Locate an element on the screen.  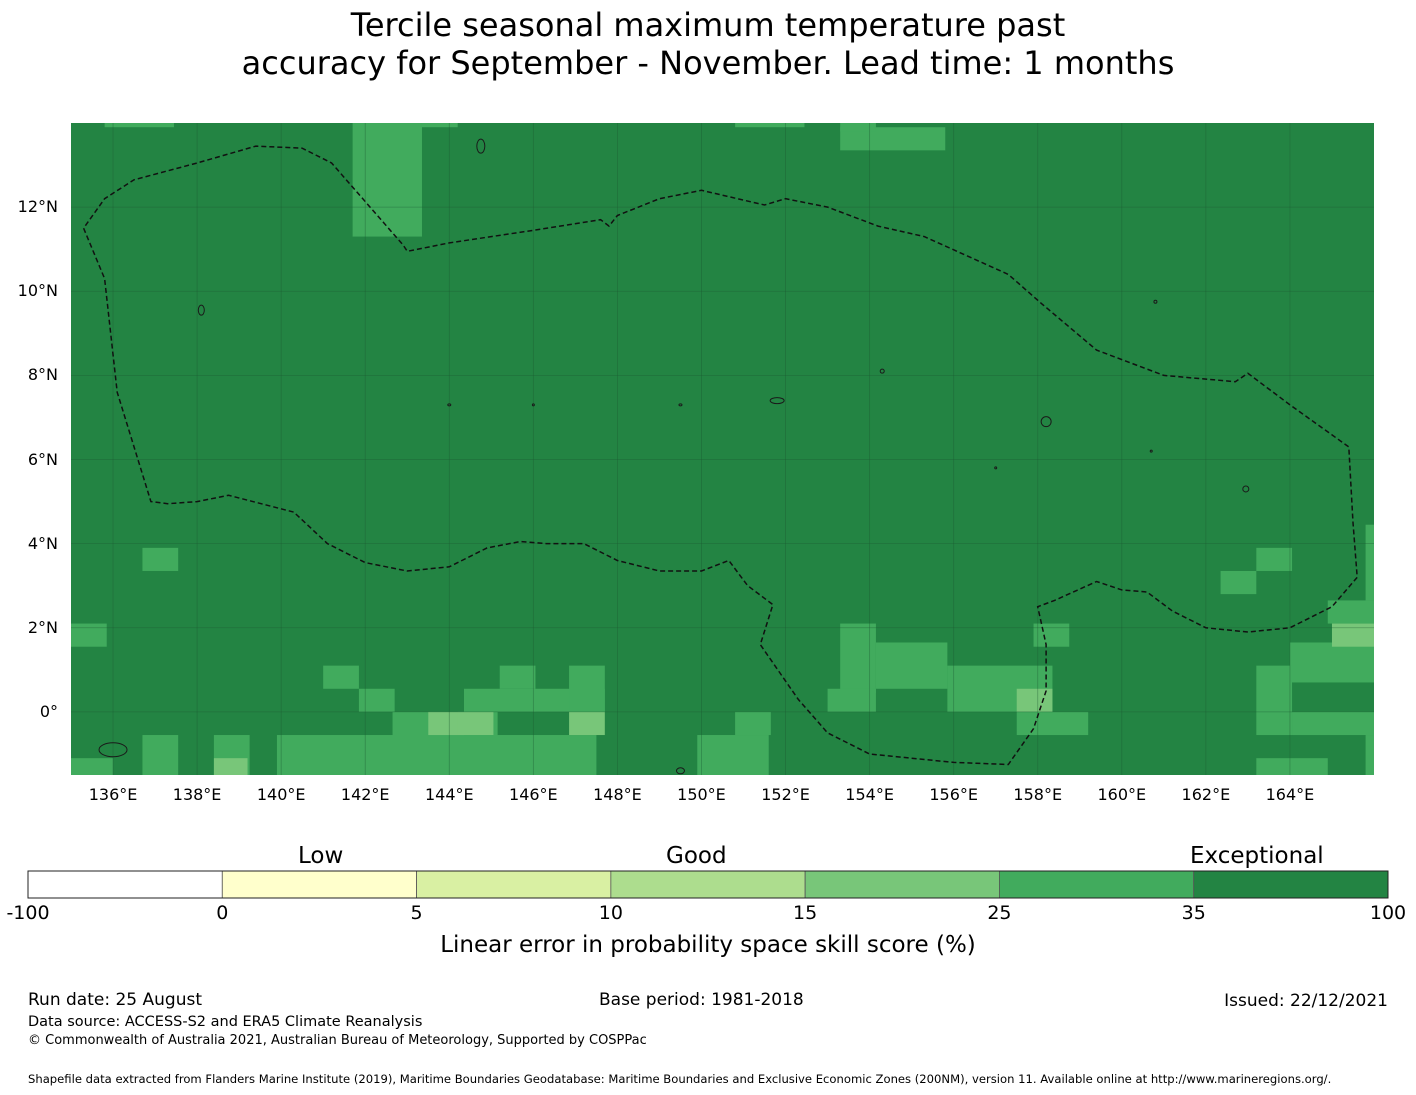
colorbar-tick-label: 5 is located at coordinates (416, 913).